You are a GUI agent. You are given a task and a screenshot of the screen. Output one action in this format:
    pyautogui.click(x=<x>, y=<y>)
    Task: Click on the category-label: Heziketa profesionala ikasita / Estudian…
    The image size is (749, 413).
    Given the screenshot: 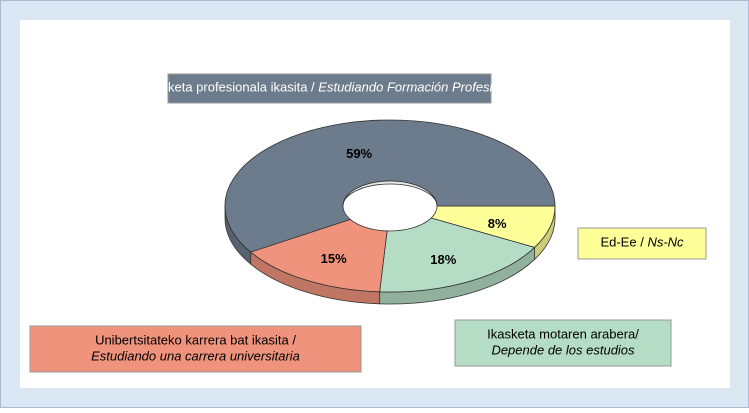 What is the action you would take?
    pyautogui.click(x=330, y=87)
    